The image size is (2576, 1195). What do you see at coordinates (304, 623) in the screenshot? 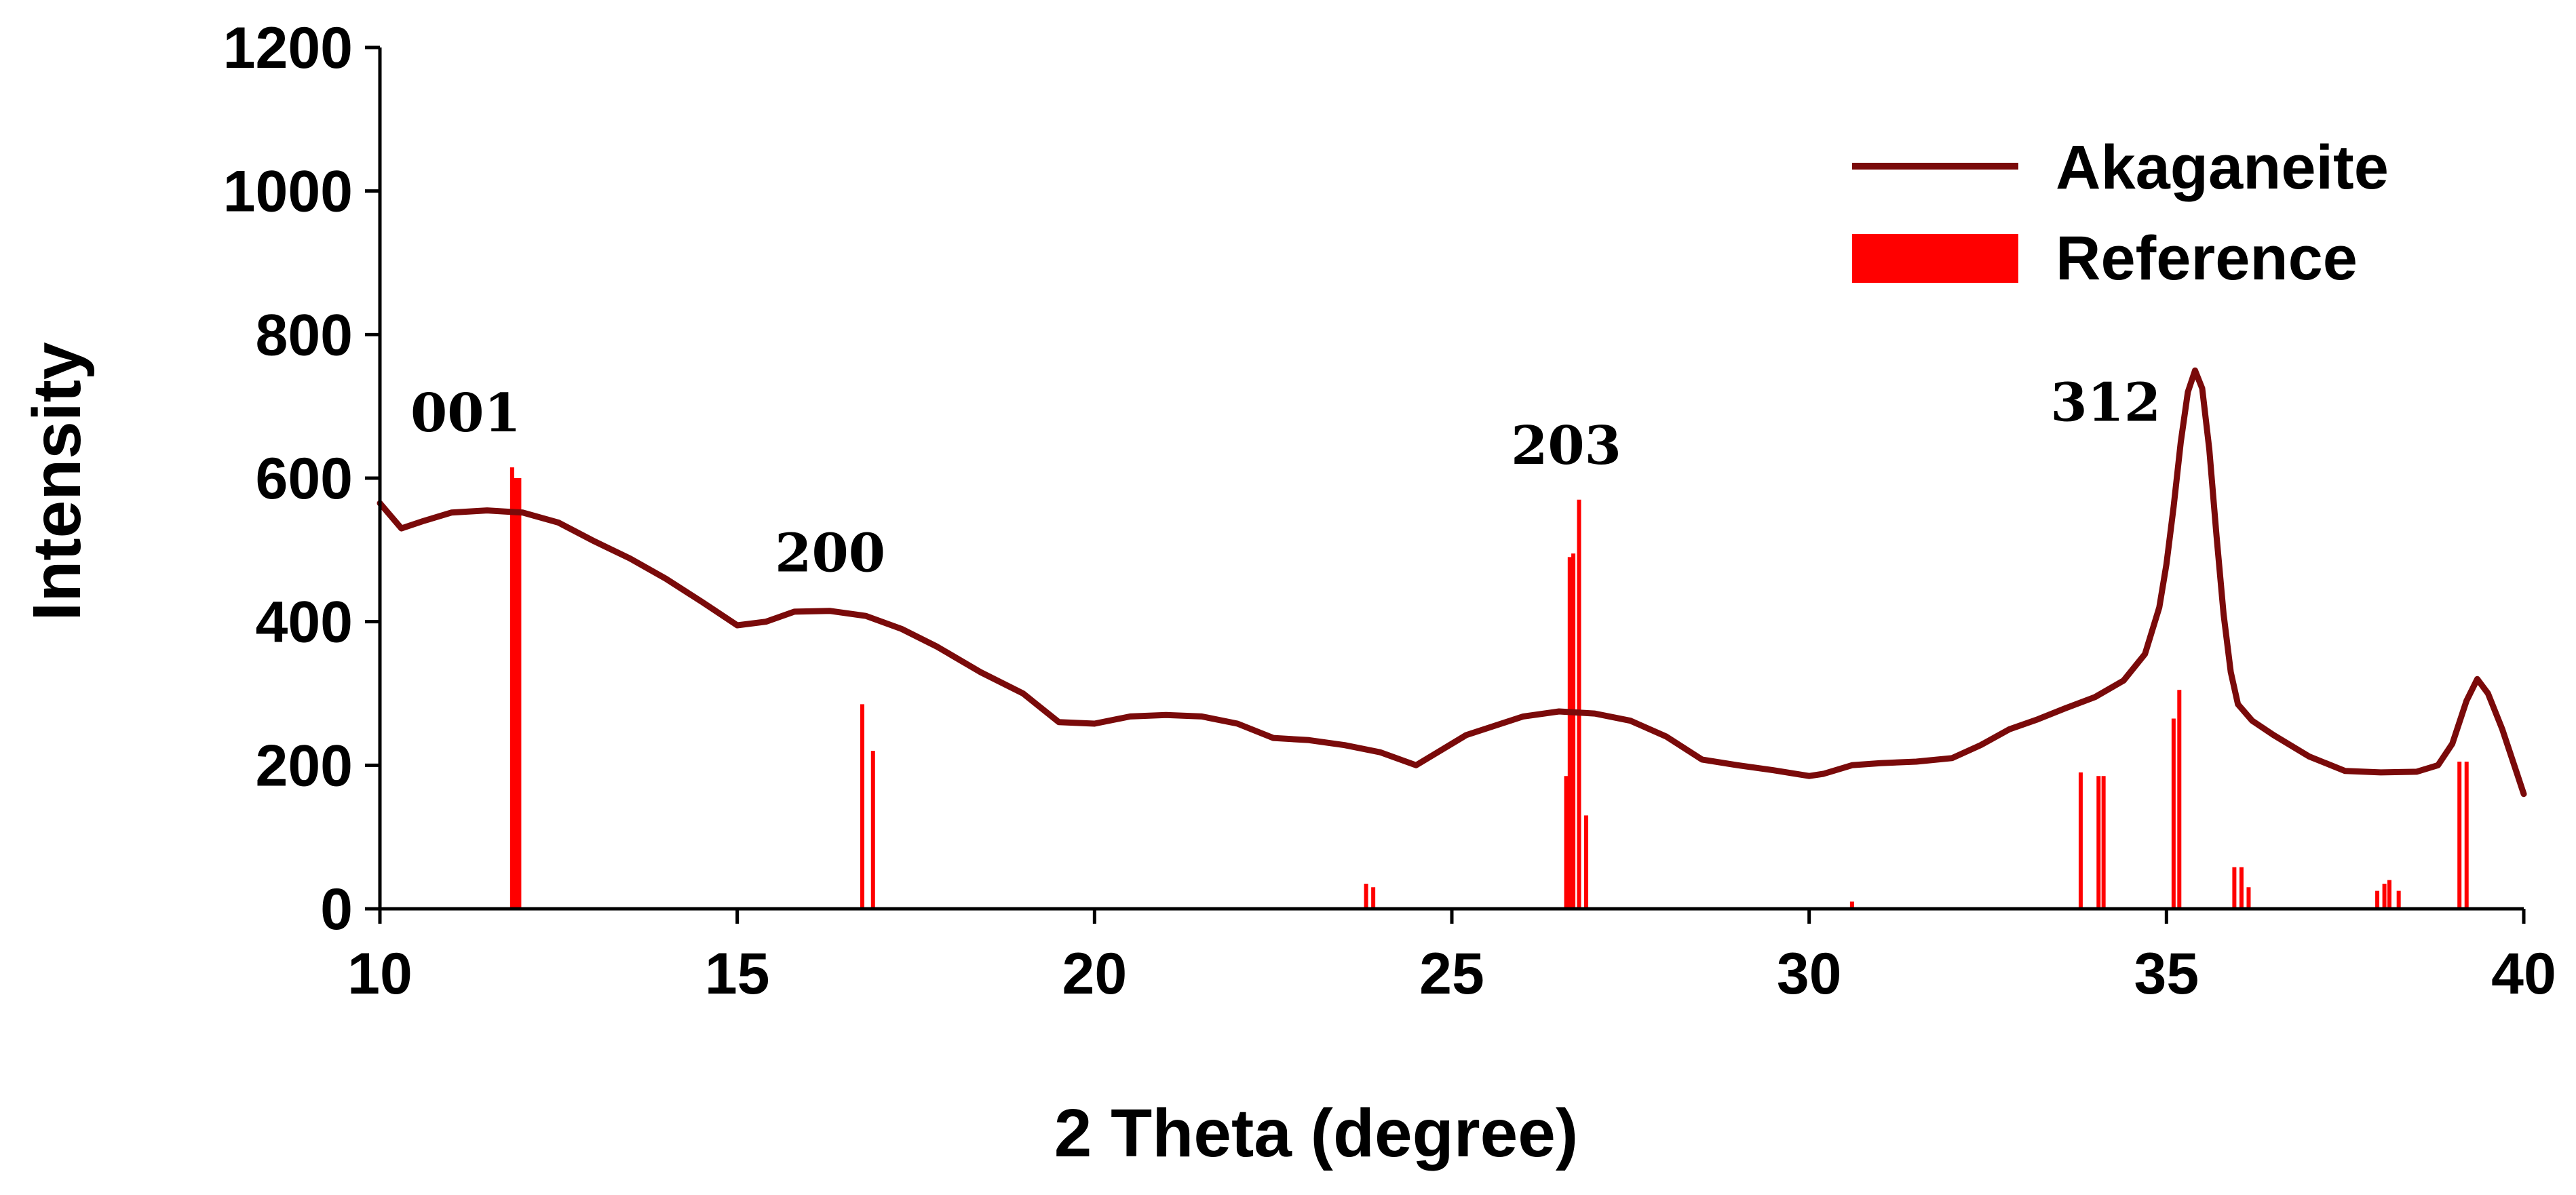
I see `y-tick-label: 400` at bounding box center [304, 623].